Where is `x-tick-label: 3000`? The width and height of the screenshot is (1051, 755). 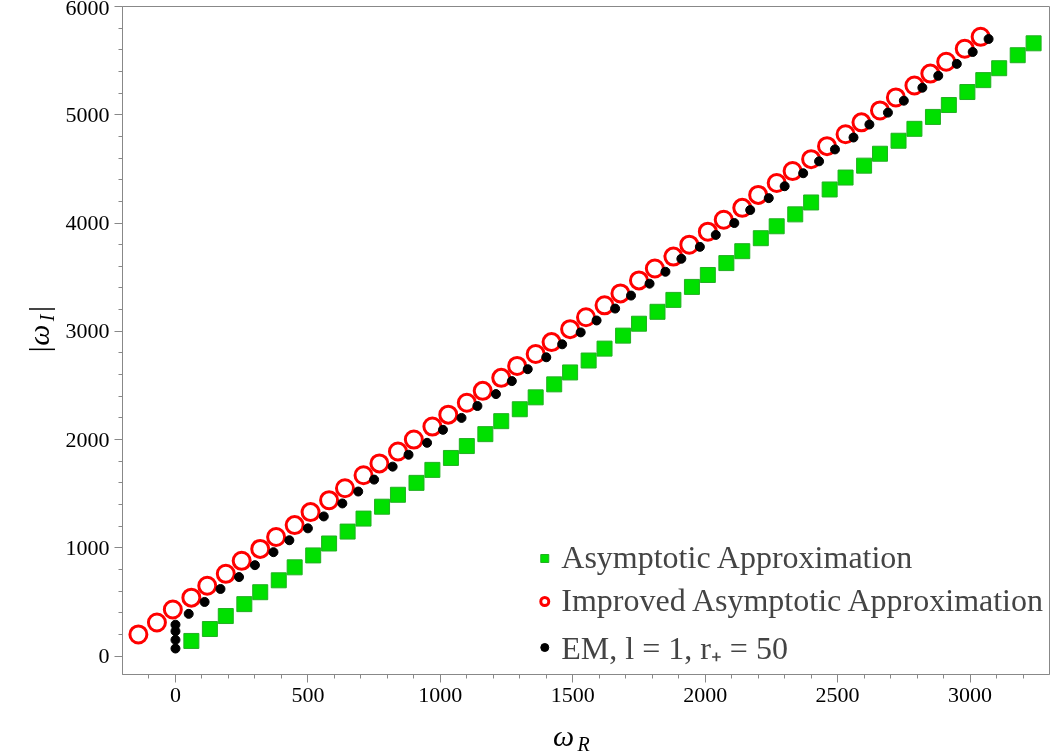
x-tick-label: 3000 is located at coordinates (970, 694).